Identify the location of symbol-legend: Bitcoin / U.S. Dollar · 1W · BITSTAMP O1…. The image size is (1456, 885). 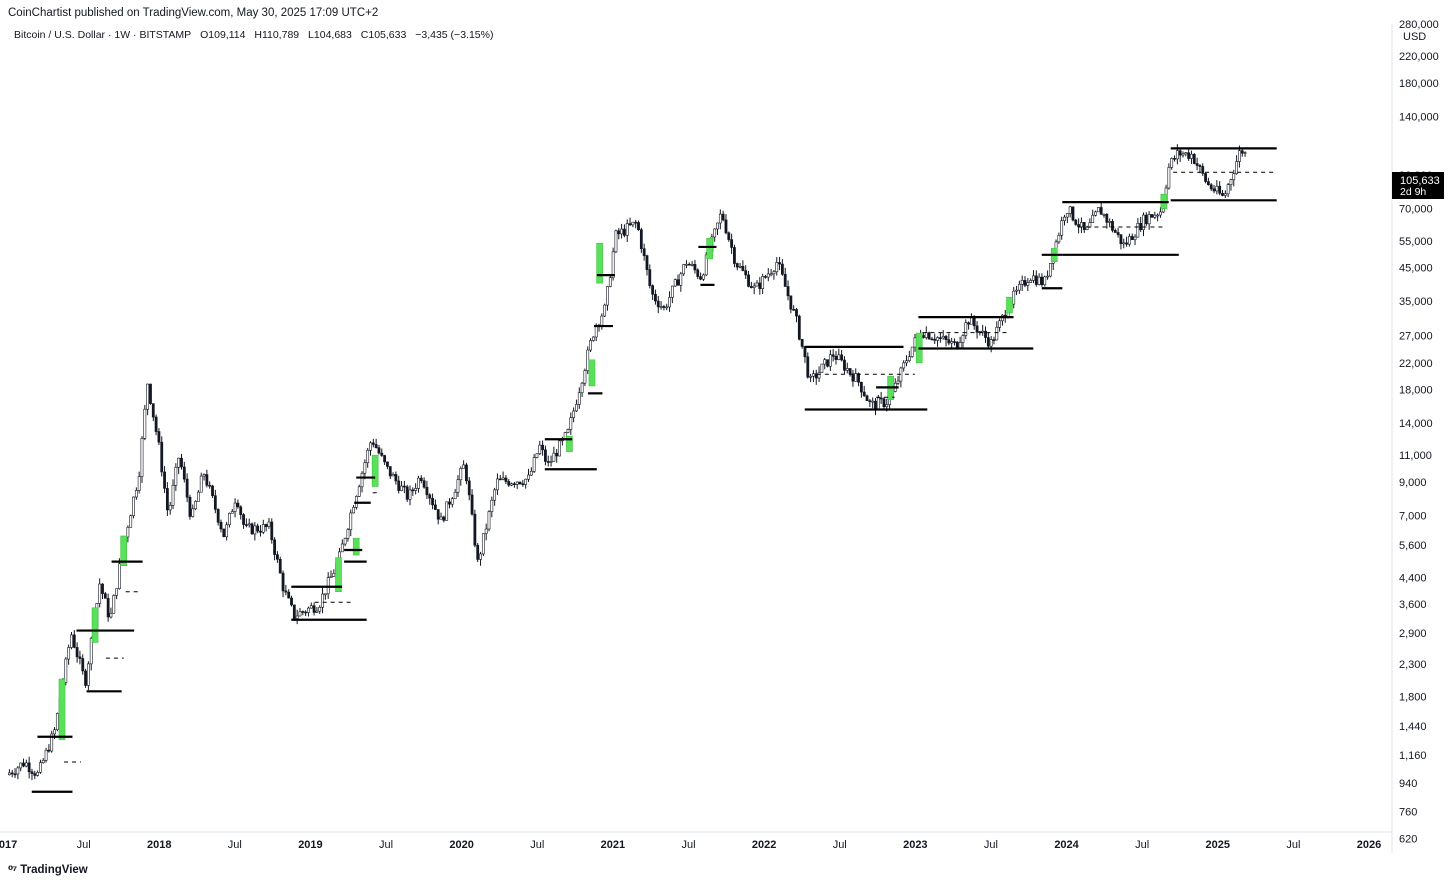
(256, 35).